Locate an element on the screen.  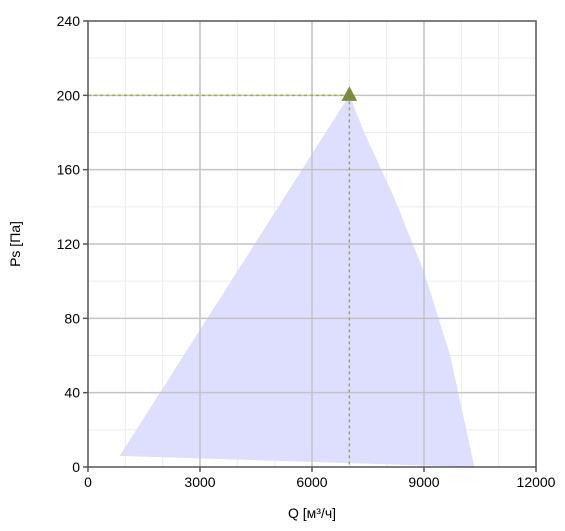
y-axis-label: Ps [Па] is located at coordinates (15, 244).